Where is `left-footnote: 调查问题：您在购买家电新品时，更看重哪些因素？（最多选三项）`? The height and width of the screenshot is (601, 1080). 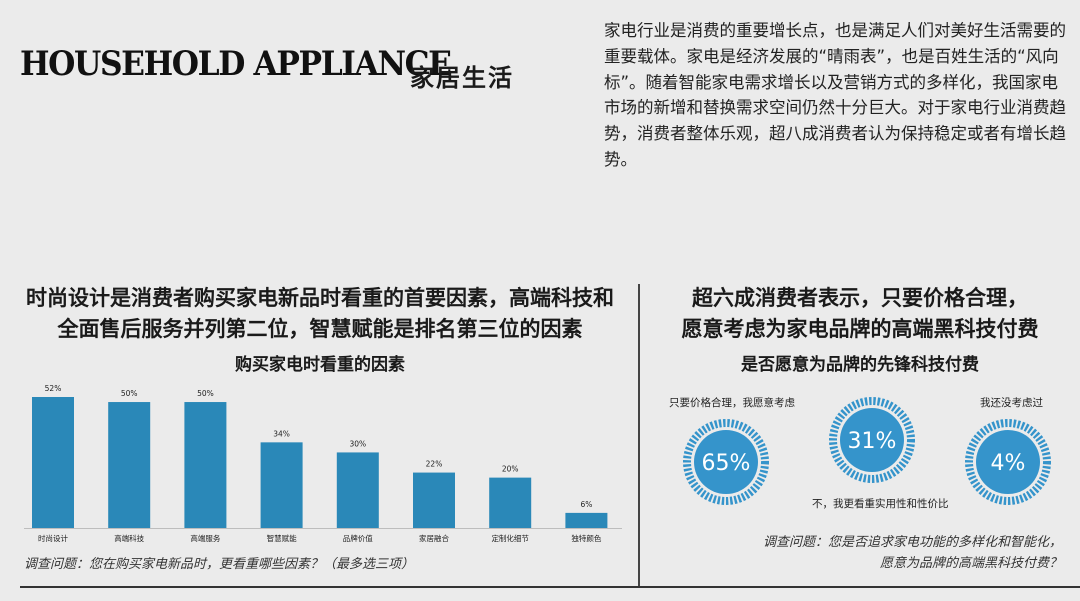
left-footnote: 调查问题：您在购买家电新品时，更看重哪些因素？（最多选三项） is located at coordinates (219, 564).